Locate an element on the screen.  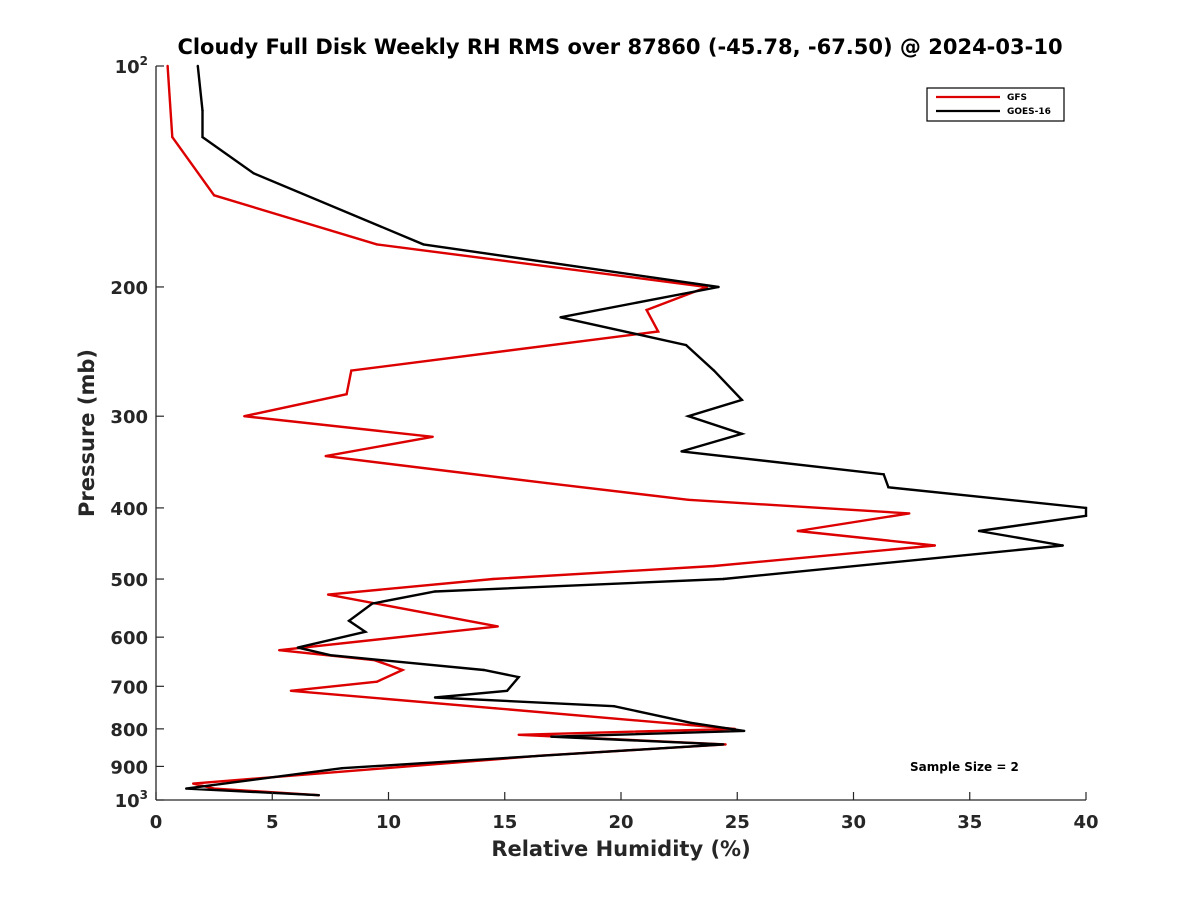
y-axis-label: Pressure (mb) is located at coordinates (87, 433).